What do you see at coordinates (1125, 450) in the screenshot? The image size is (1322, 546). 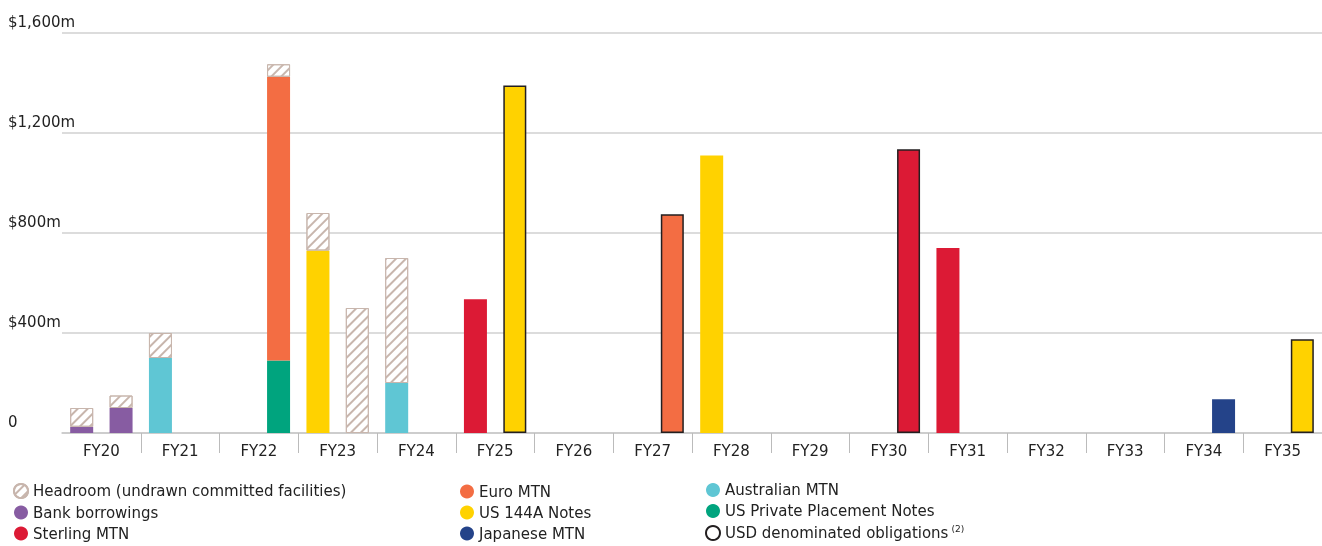 I see `x-tick-label: FY33` at bounding box center [1125, 450].